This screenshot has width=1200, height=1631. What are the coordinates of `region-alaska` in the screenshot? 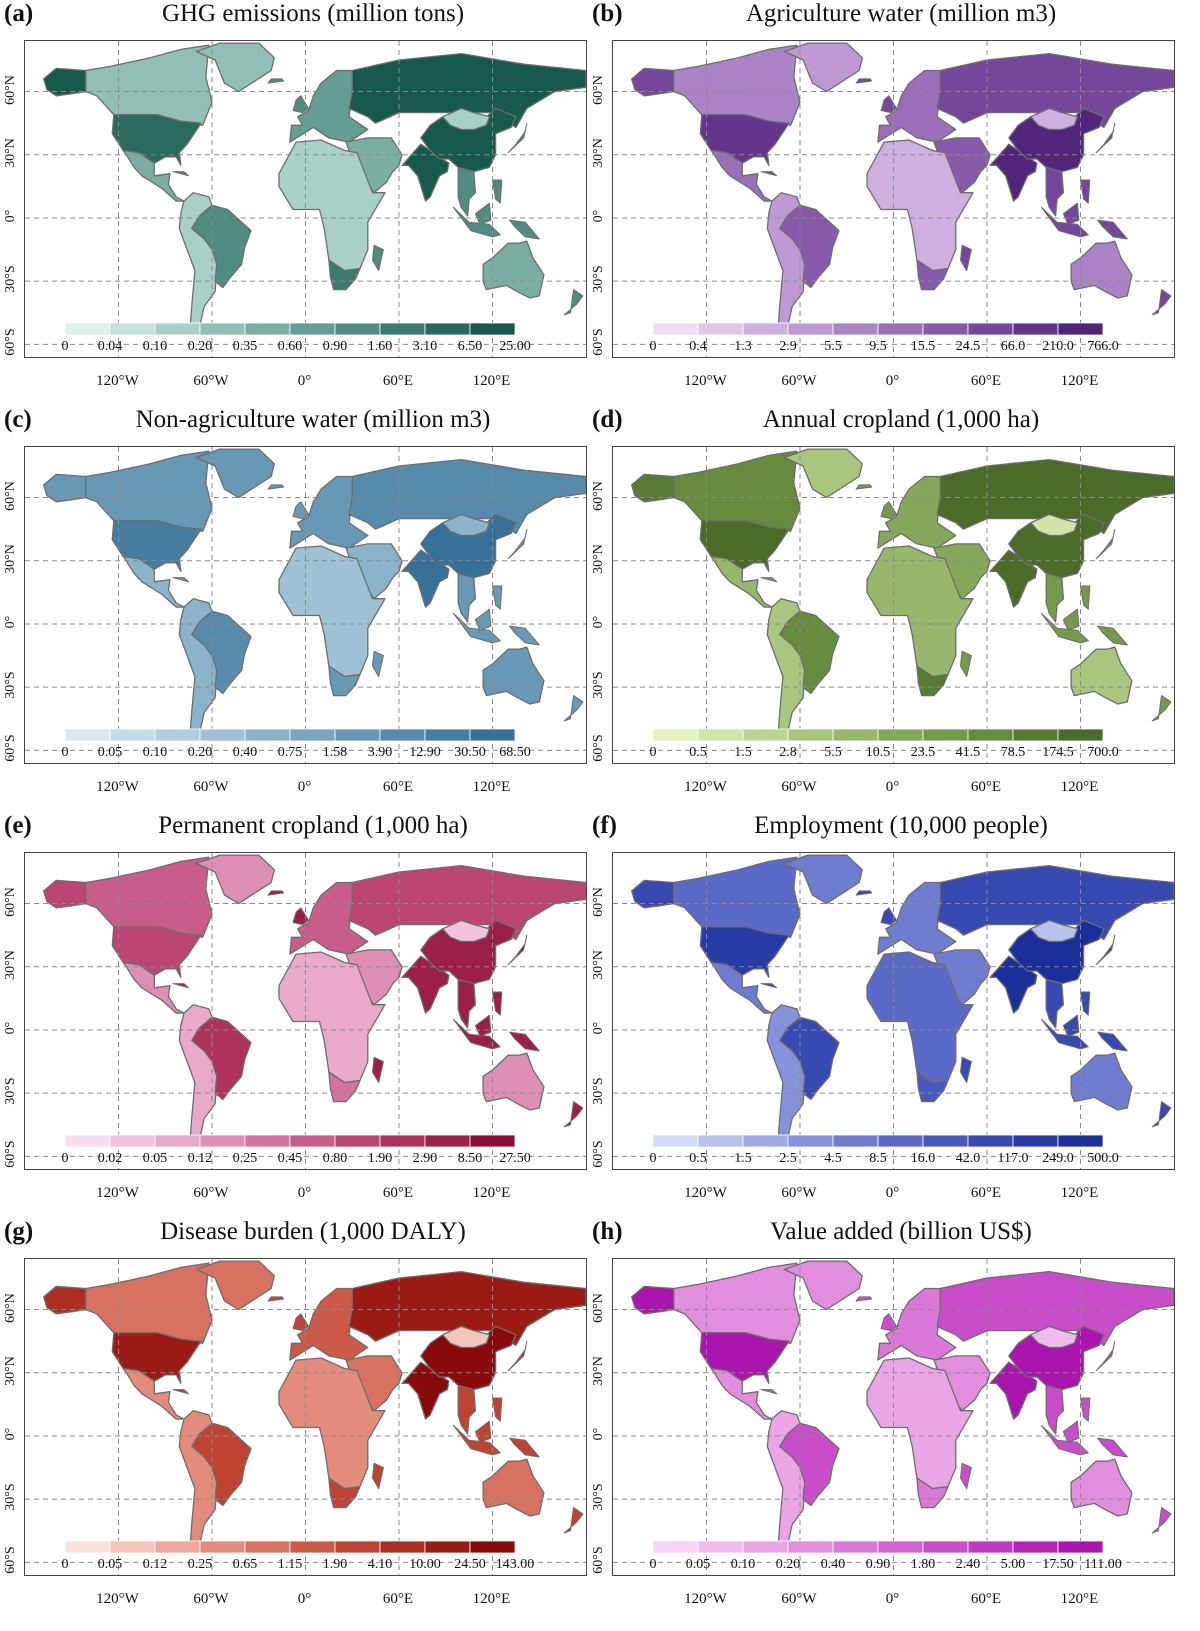 It's located at (653, 894).